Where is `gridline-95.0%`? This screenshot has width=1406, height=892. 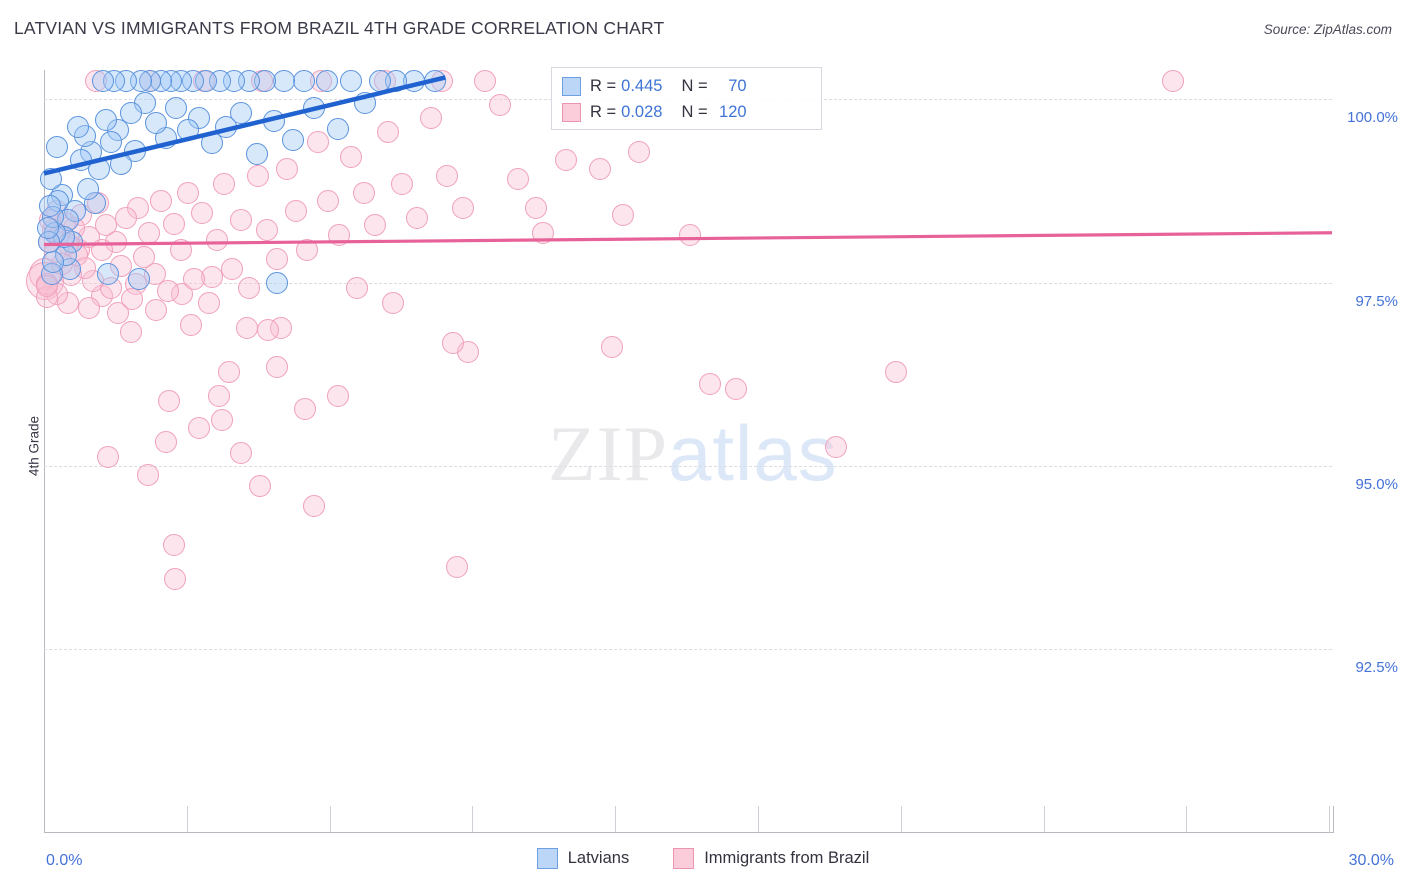 gridline-95.0% is located at coordinates (688, 466).